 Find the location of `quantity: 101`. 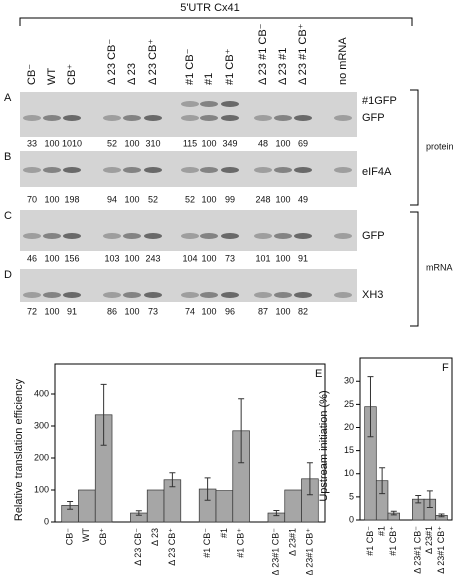

quantity: 101 is located at coordinates (262, 258).